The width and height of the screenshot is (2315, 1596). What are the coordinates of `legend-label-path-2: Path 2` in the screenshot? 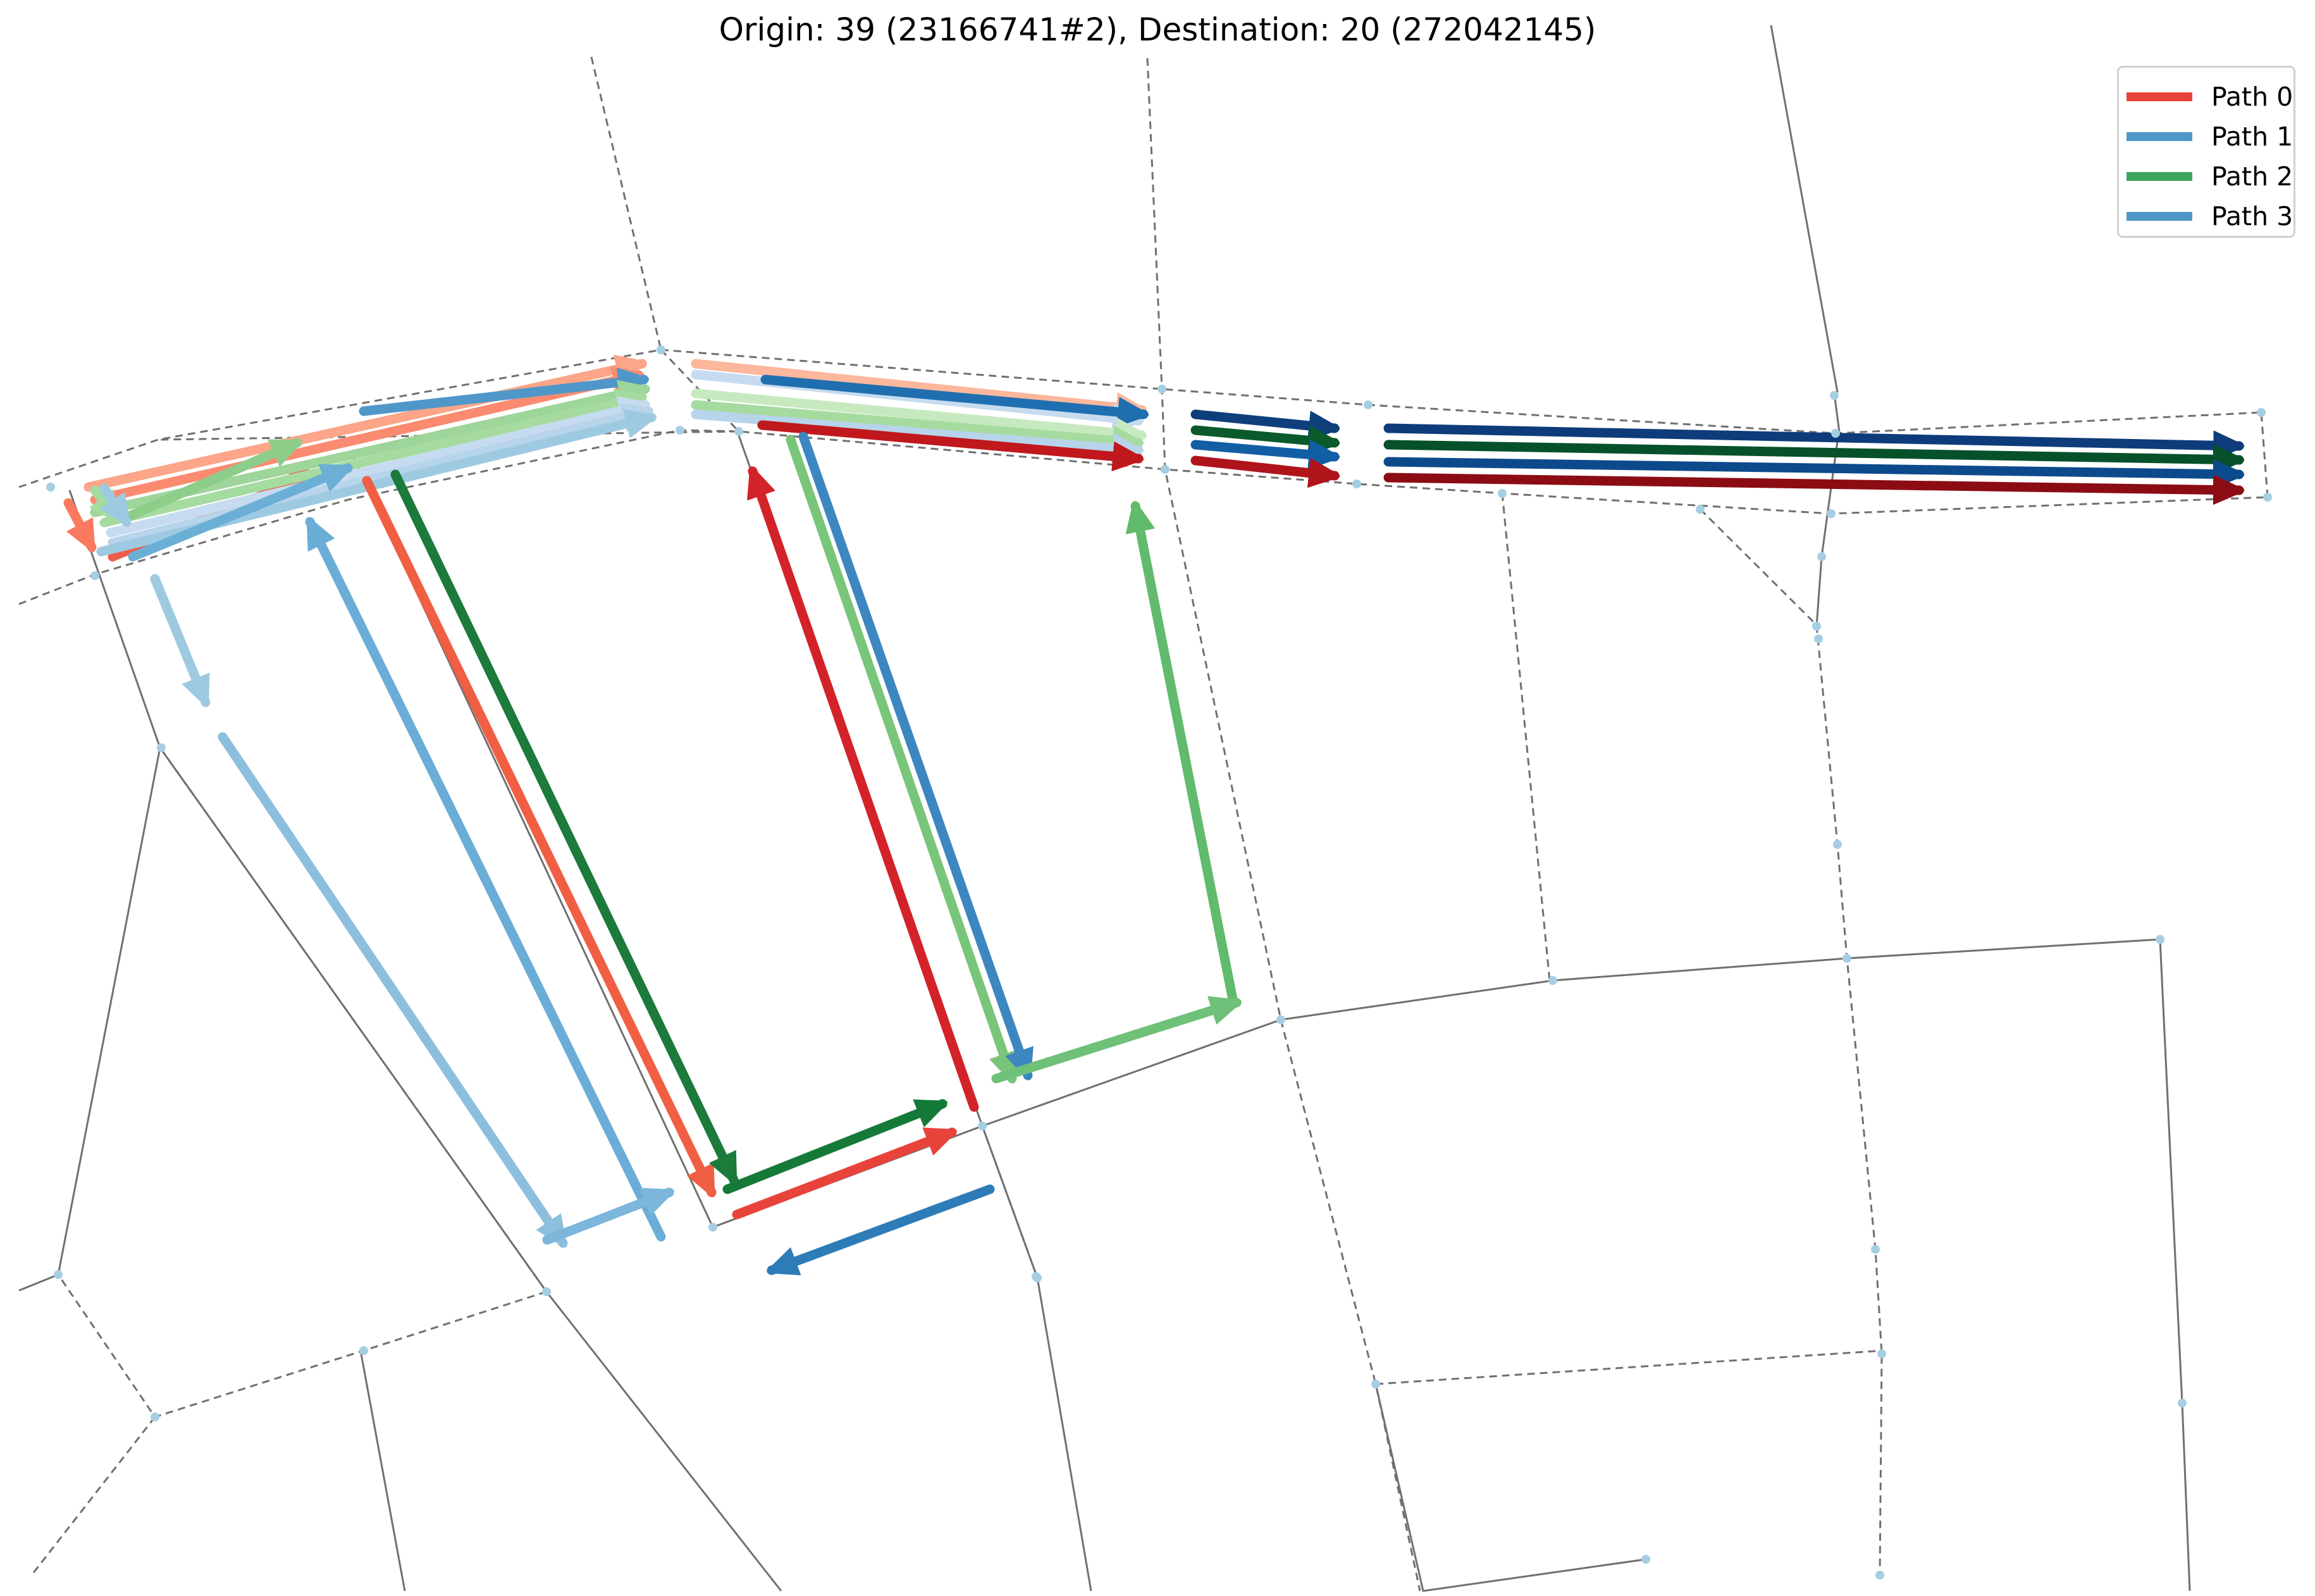 It's located at (2252, 176).